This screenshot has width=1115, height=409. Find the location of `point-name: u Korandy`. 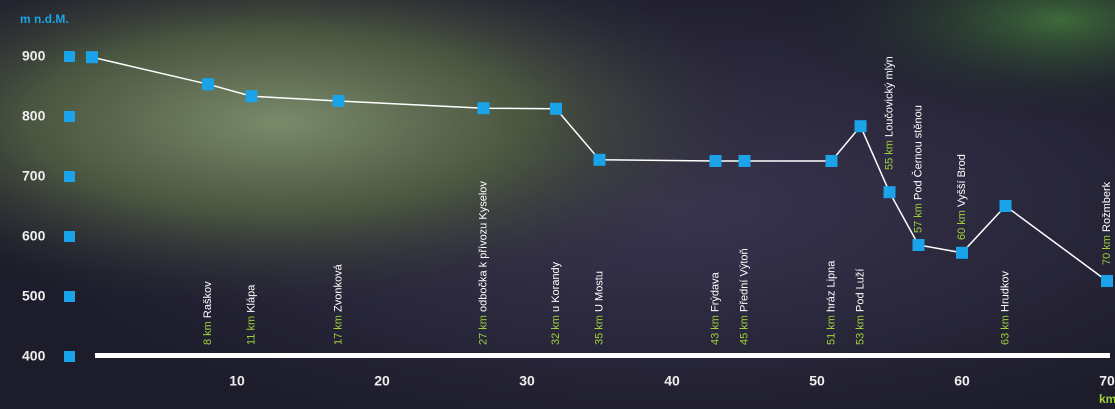

point-name: u Korandy is located at coordinates (556, 286).